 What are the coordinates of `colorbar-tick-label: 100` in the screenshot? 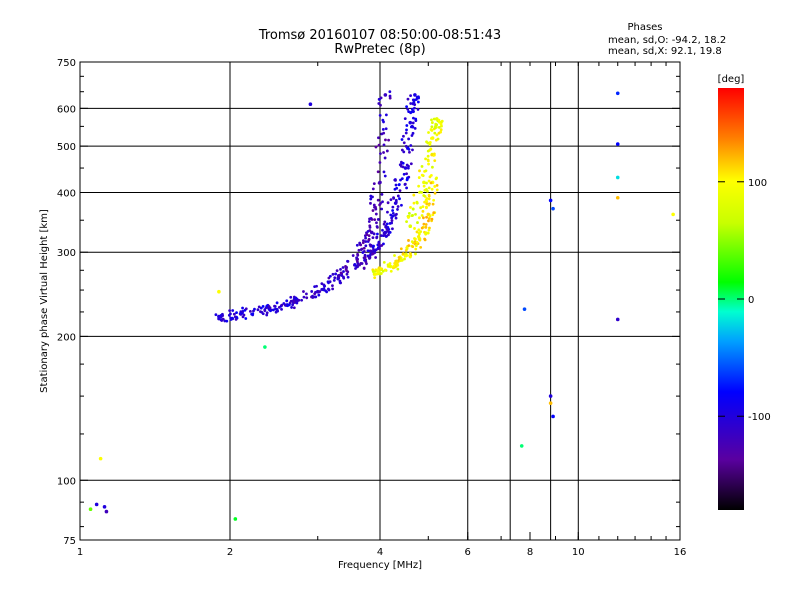 It's located at (757, 183).